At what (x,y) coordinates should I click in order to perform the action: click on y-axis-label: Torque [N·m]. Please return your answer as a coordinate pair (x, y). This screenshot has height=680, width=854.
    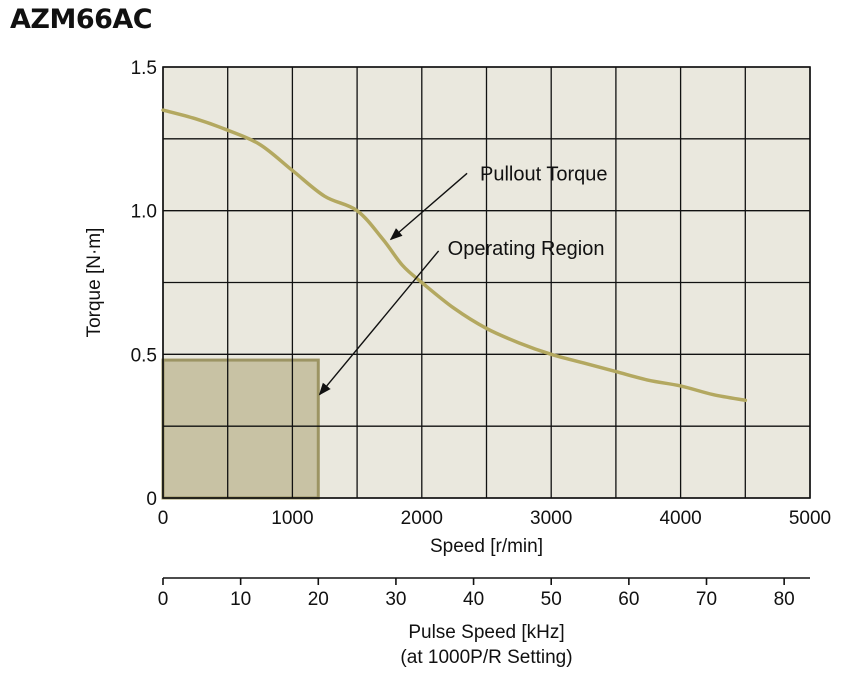
    Looking at the image, I should click on (94, 283).